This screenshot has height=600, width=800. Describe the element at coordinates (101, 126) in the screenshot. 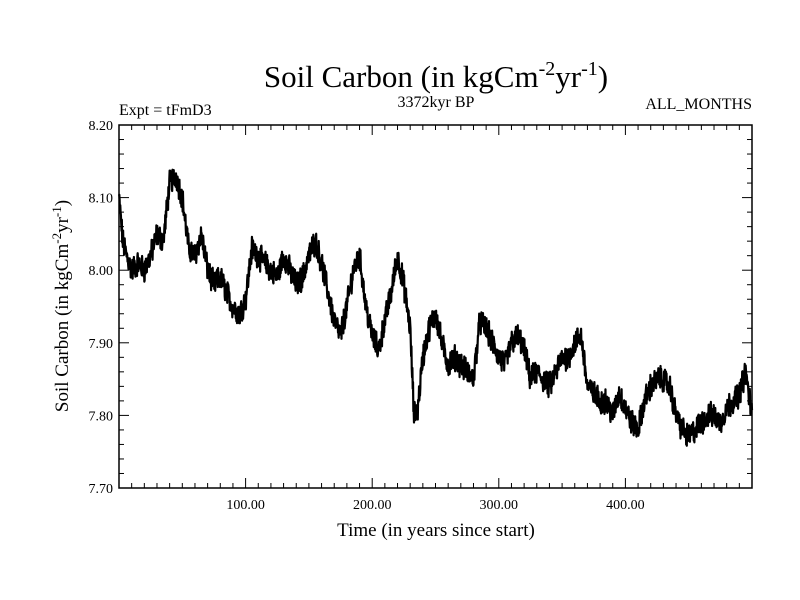

I see `y-tick-label: 8.20` at that location.